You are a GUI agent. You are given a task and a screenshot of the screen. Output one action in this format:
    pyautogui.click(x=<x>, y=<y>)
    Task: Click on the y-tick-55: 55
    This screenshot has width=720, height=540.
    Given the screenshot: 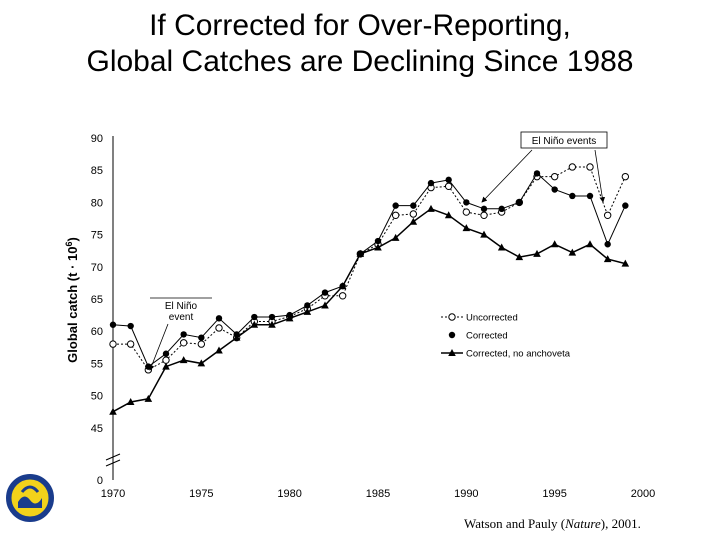 What is the action you would take?
    pyautogui.click(x=97, y=364)
    